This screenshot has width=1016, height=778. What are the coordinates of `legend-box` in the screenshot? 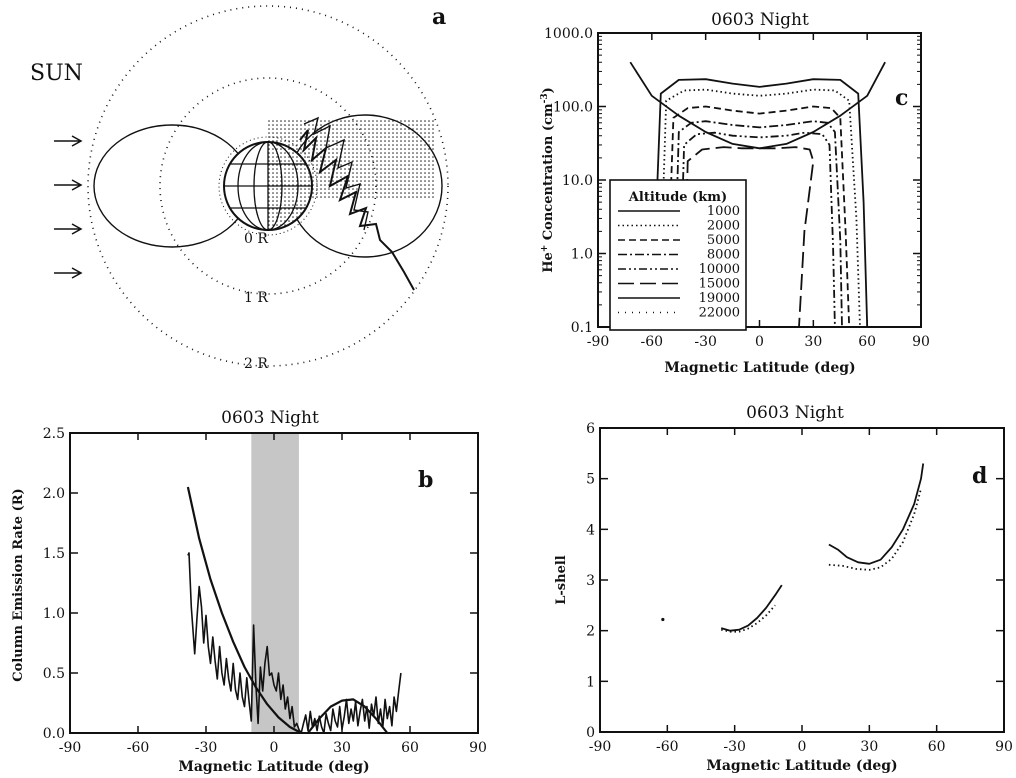 It's located at (678, 255).